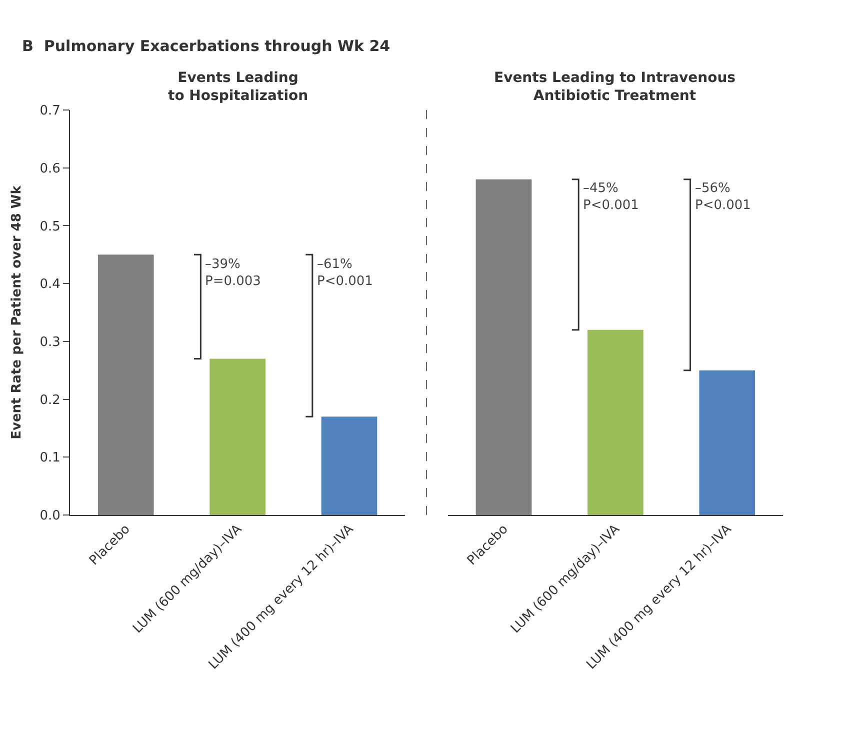  What do you see at coordinates (17, 312) in the screenshot?
I see `y-axis-title: Event Rate per Patient over 48 Wk` at bounding box center [17, 312].